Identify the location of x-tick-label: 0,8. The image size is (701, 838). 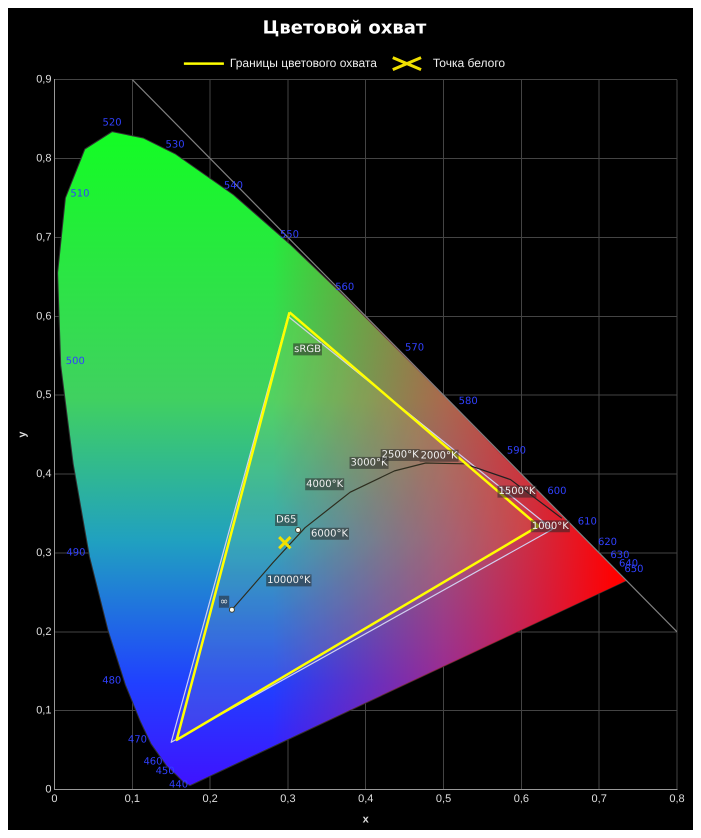
(677, 799).